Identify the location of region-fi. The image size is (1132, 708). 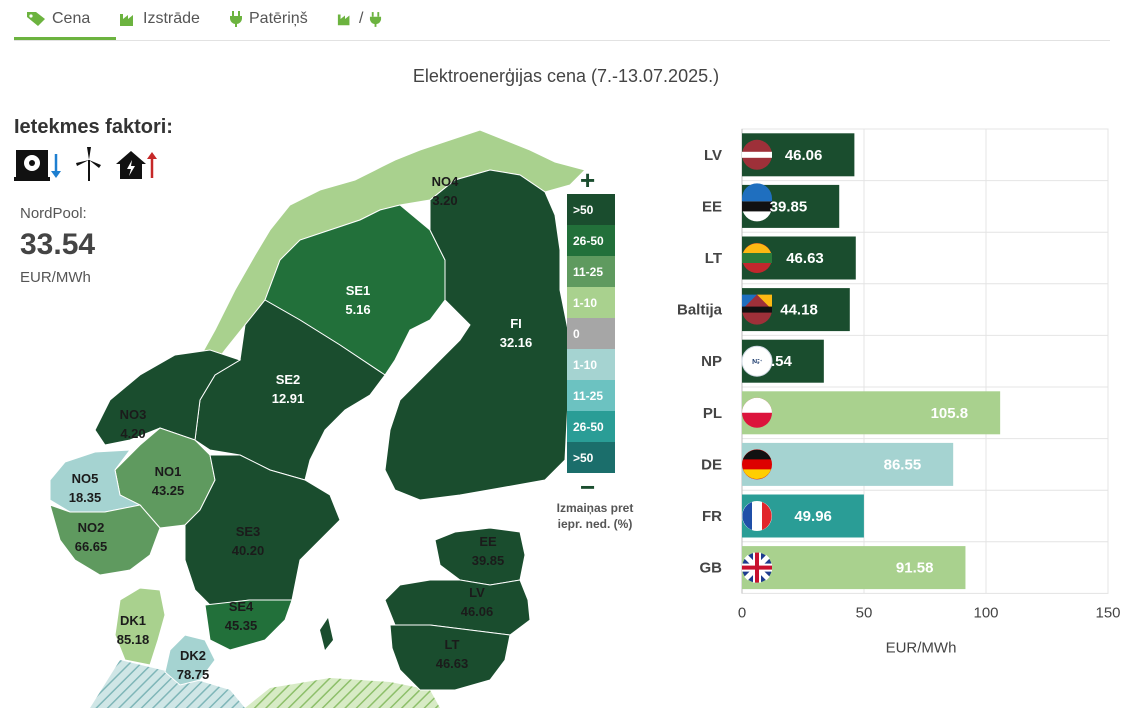
(476, 335).